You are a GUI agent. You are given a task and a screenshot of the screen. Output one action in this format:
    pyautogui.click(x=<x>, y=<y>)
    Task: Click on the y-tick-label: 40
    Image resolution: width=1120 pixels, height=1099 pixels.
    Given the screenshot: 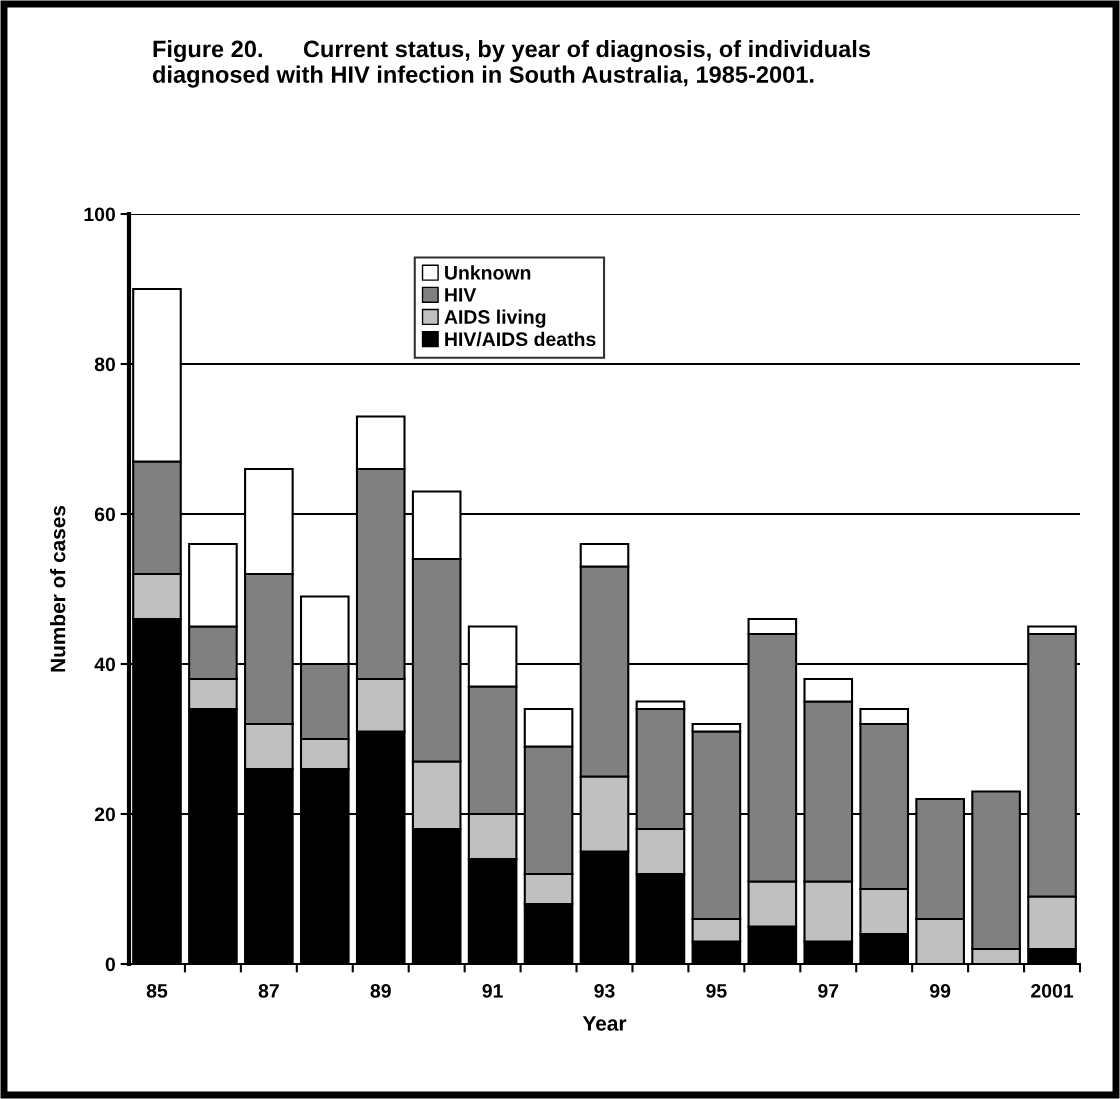 What is the action you would take?
    pyautogui.click(x=105, y=664)
    